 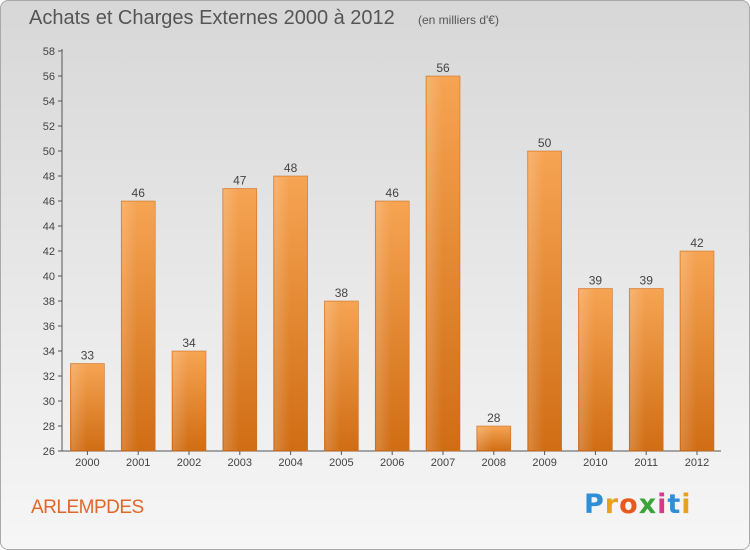 What do you see at coordinates (49, 77) in the screenshot?
I see `y-tick-label: 56` at bounding box center [49, 77].